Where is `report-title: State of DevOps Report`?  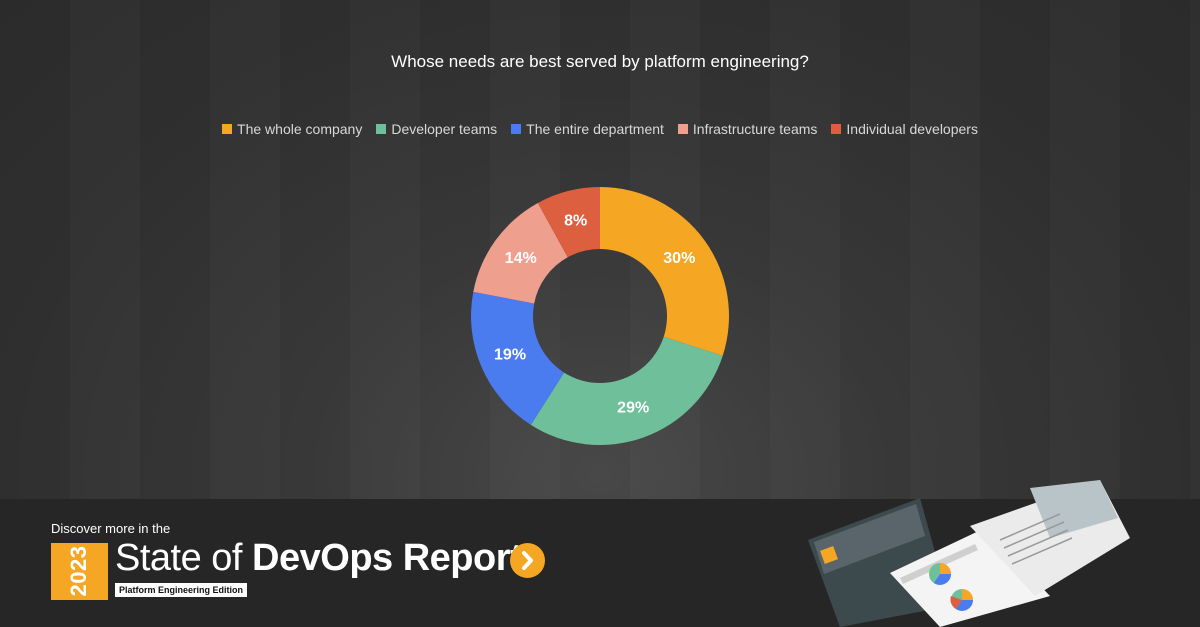 report-title: State of DevOps Report is located at coordinates (319, 558).